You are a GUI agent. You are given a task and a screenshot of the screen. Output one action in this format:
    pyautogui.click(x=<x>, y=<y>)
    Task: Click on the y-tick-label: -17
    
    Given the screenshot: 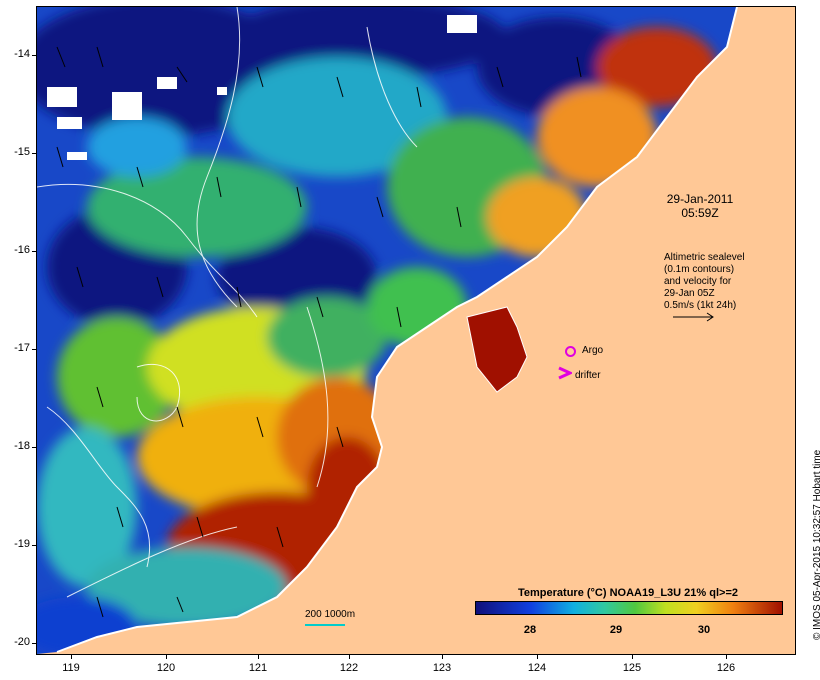 What is the action you would take?
    pyautogui.click(x=22, y=348)
    